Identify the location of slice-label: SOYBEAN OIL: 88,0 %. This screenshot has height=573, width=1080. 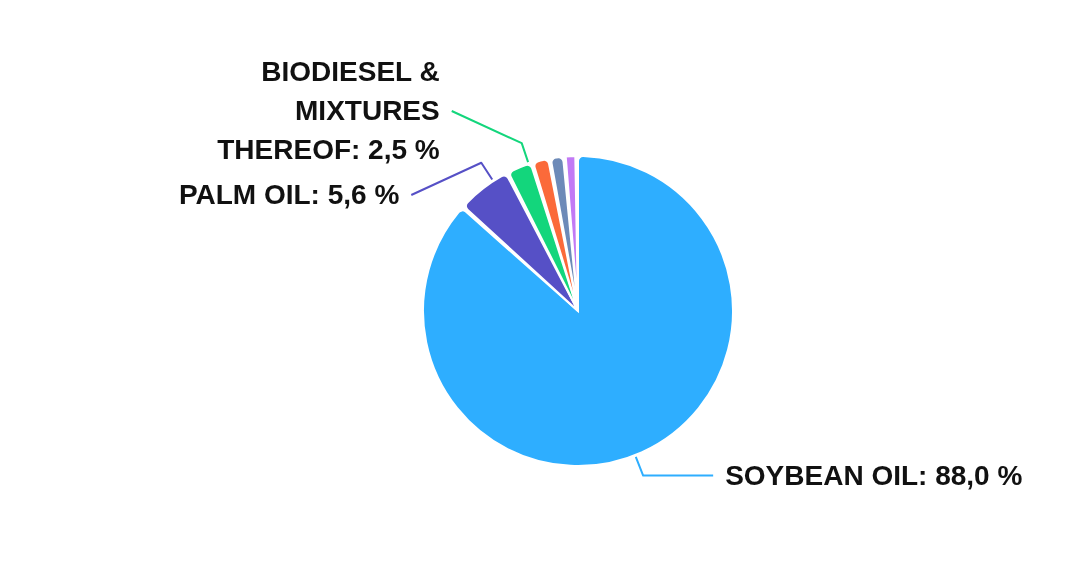
(874, 476).